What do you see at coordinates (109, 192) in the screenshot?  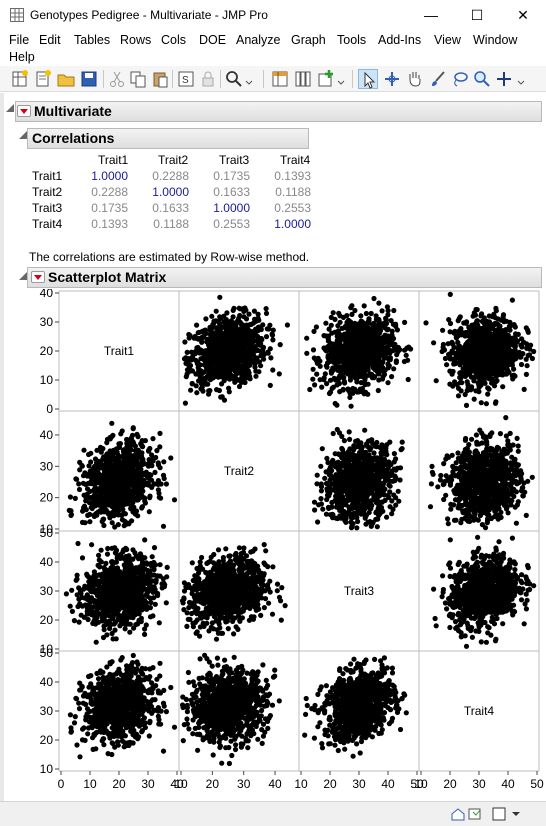 I see `corr-cell: 0.2288` at bounding box center [109, 192].